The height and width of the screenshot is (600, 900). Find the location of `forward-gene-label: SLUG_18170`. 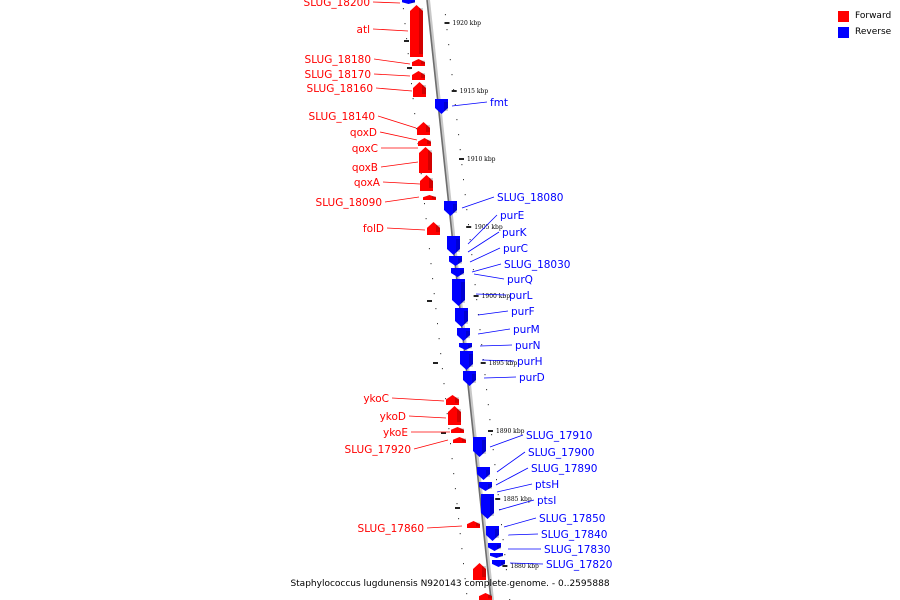

forward-gene-label: SLUG_18170 is located at coordinates (338, 75).